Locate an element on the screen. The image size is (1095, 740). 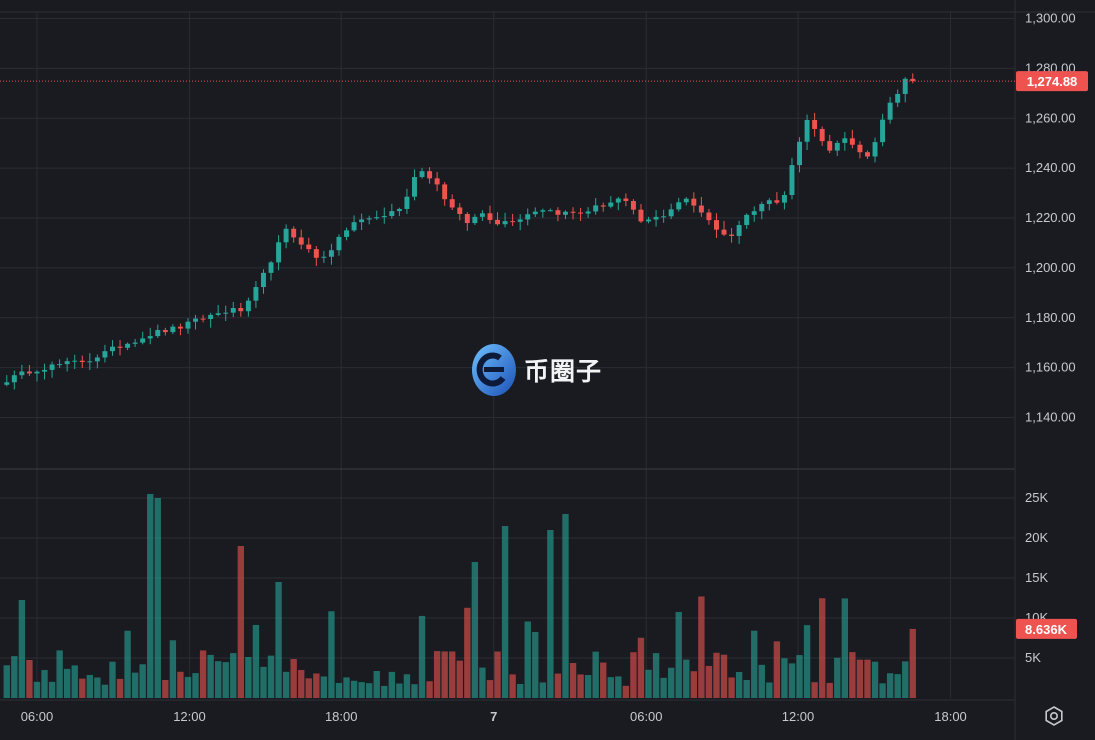
price-tick-label: 1,220.00 is located at coordinates (1050, 217).